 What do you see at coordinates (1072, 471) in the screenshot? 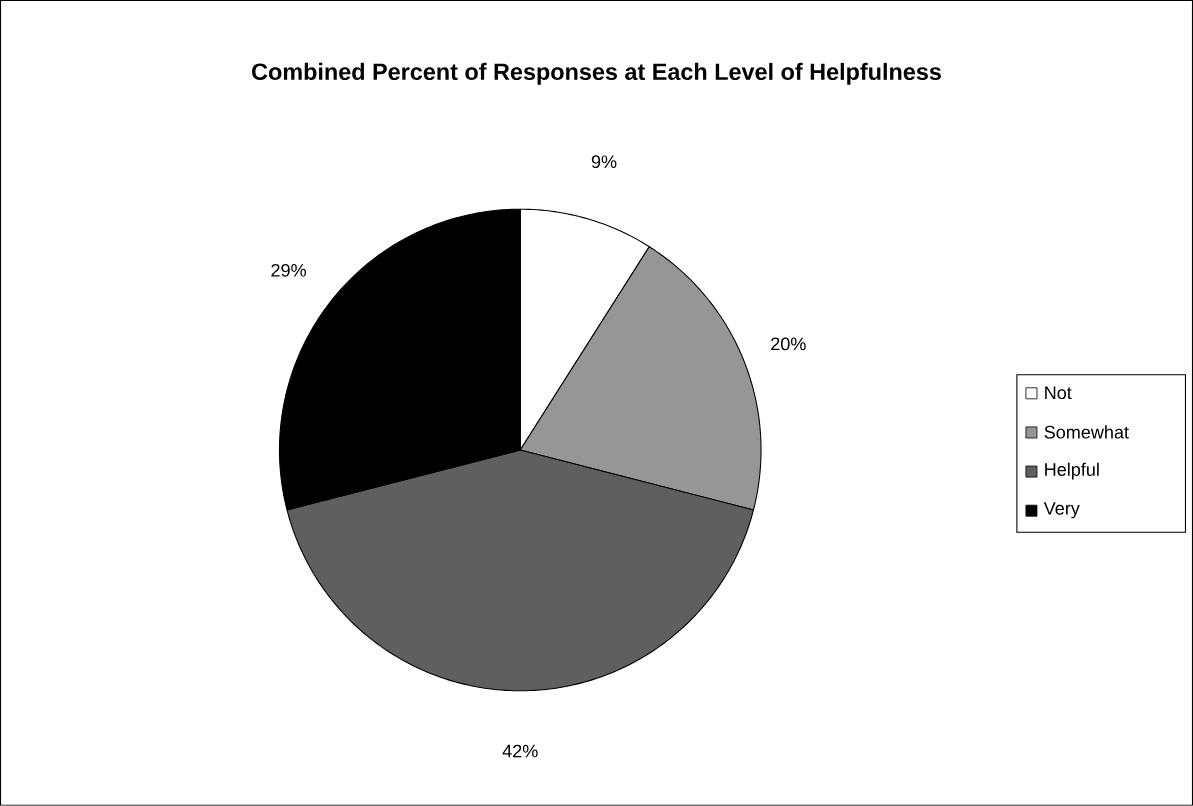
I see `legend-label: Helpful` at bounding box center [1072, 471].